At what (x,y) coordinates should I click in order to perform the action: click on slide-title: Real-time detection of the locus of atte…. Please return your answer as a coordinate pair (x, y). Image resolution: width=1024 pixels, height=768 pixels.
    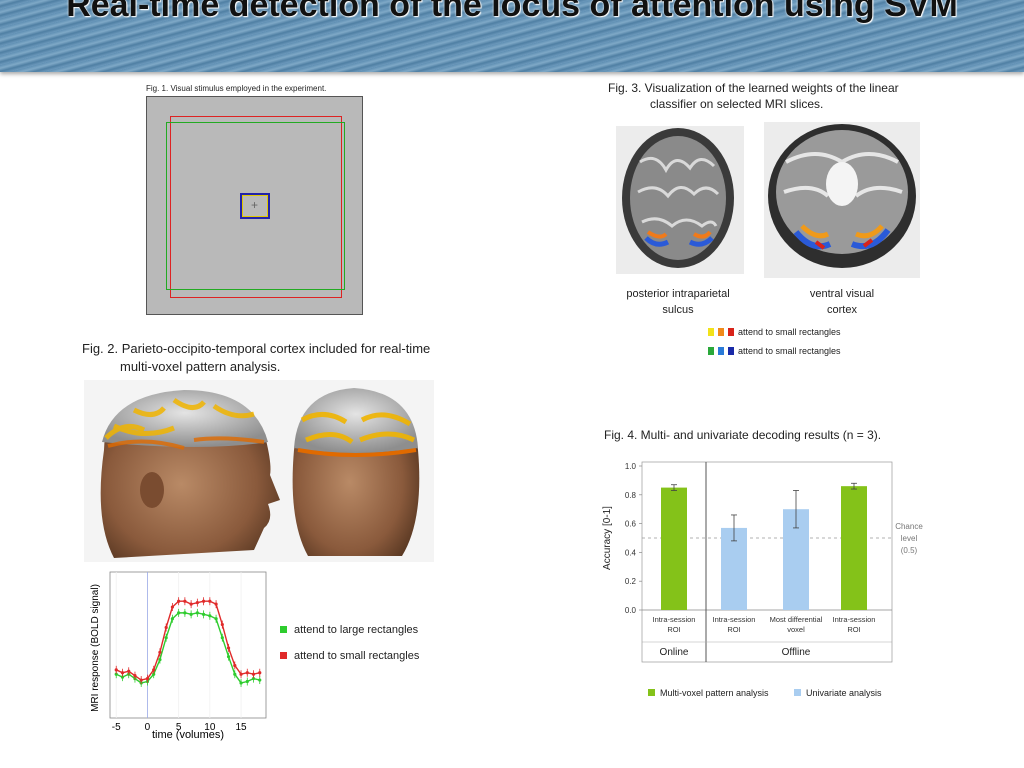
    Looking at the image, I should click on (512, 12).